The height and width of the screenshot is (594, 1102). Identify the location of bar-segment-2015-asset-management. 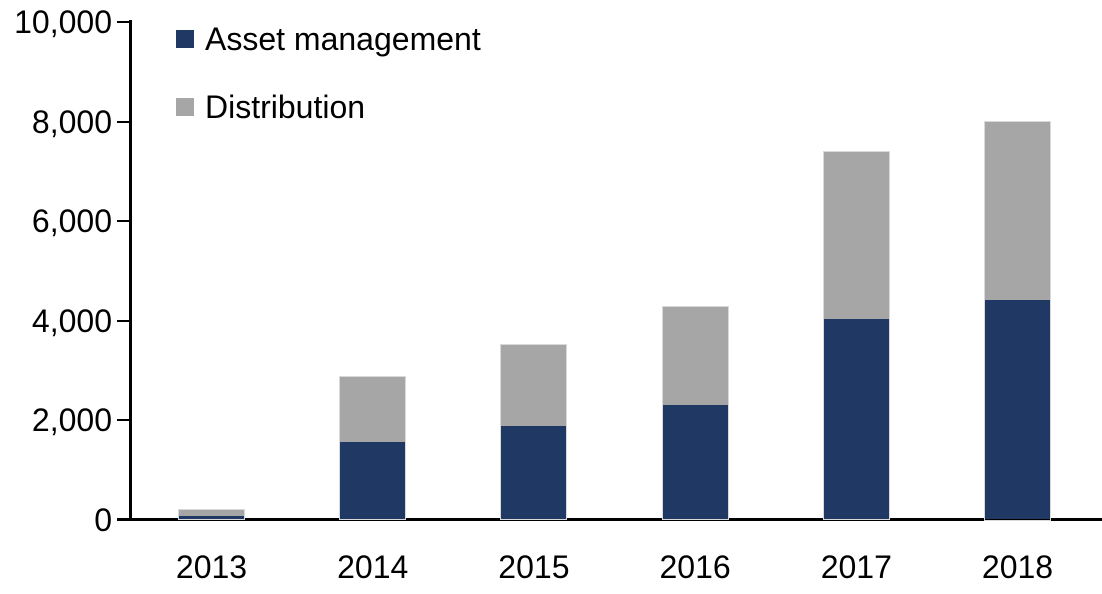
(534, 472).